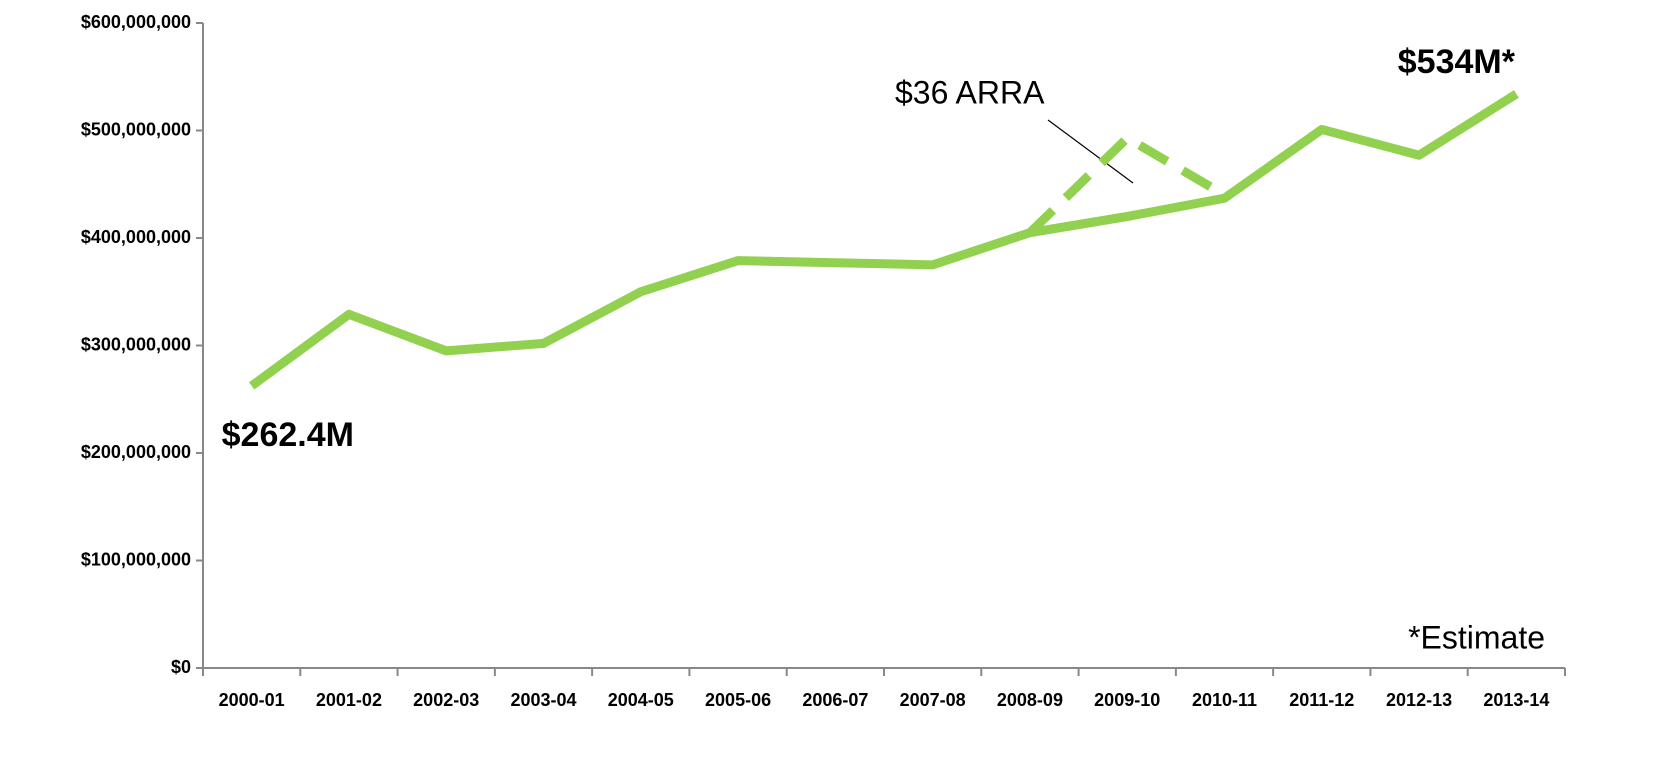  Describe the element at coordinates (446, 700) in the screenshot. I see `x-tick-label: 2002-03` at that location.